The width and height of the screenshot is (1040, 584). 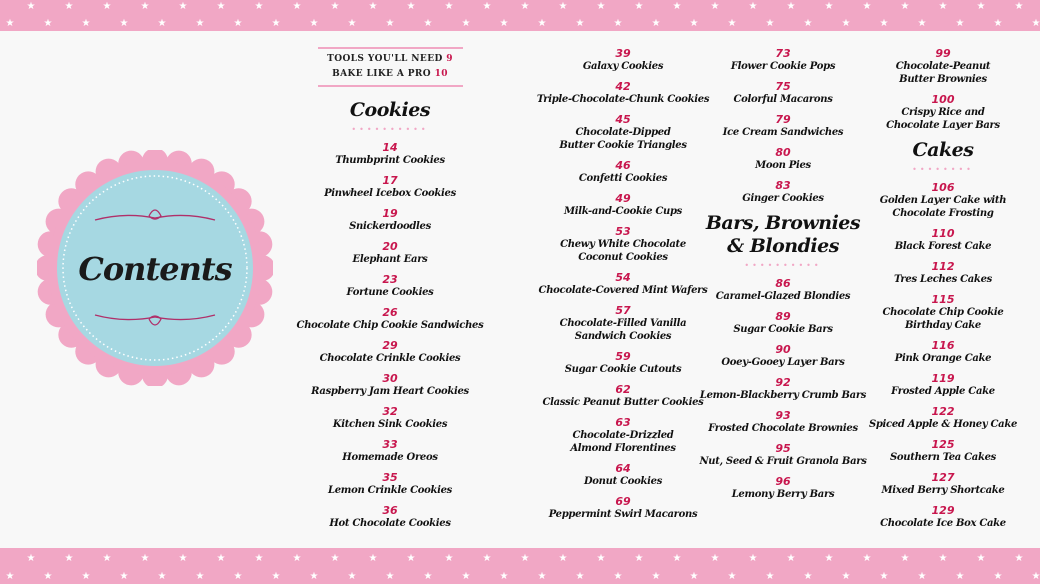 I want to click on entry-title: Chocolate-Dipped Butter Cookie Triangles, so click(x=623, y=139).